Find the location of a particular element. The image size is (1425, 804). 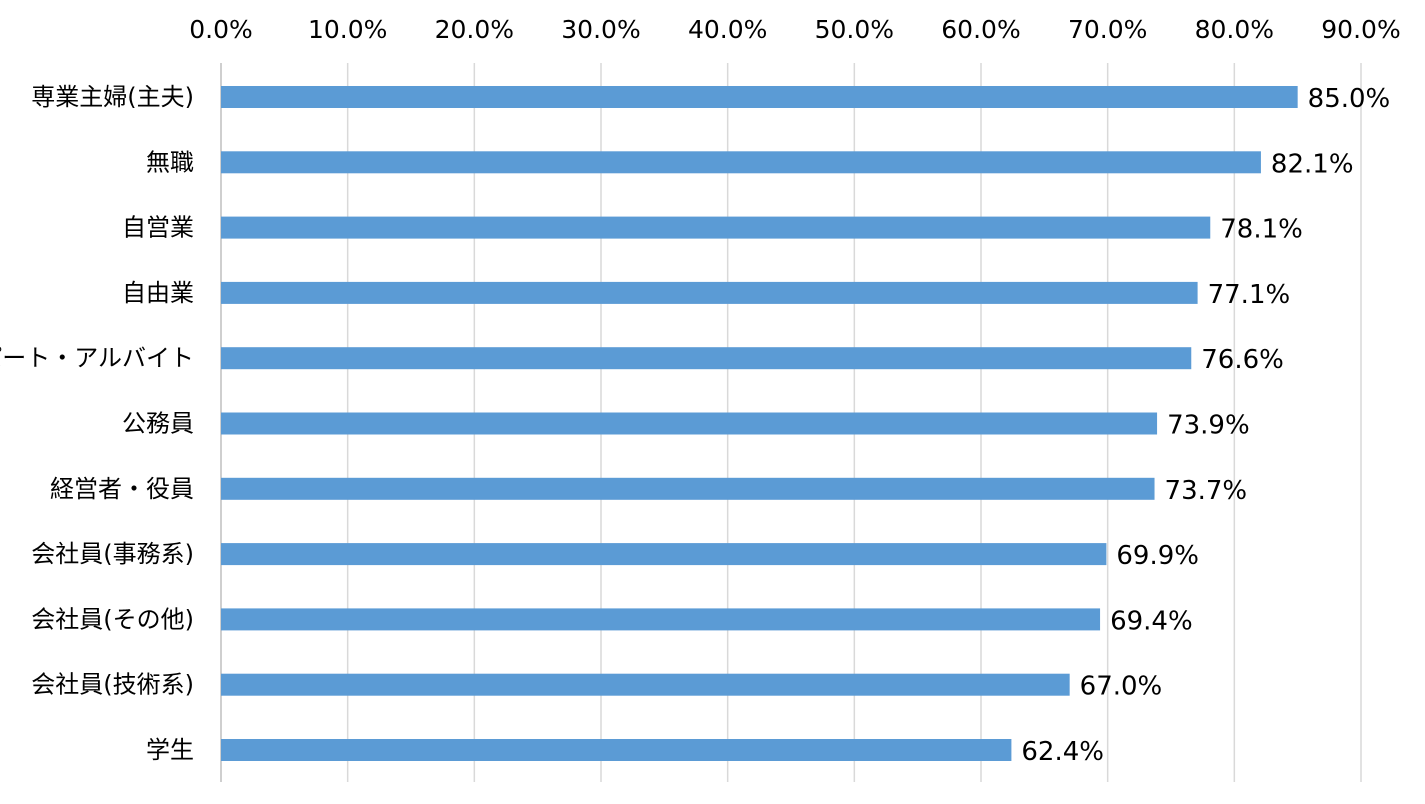

category-label: 専業主婦(主夫) is located at coordinates (112, 97).